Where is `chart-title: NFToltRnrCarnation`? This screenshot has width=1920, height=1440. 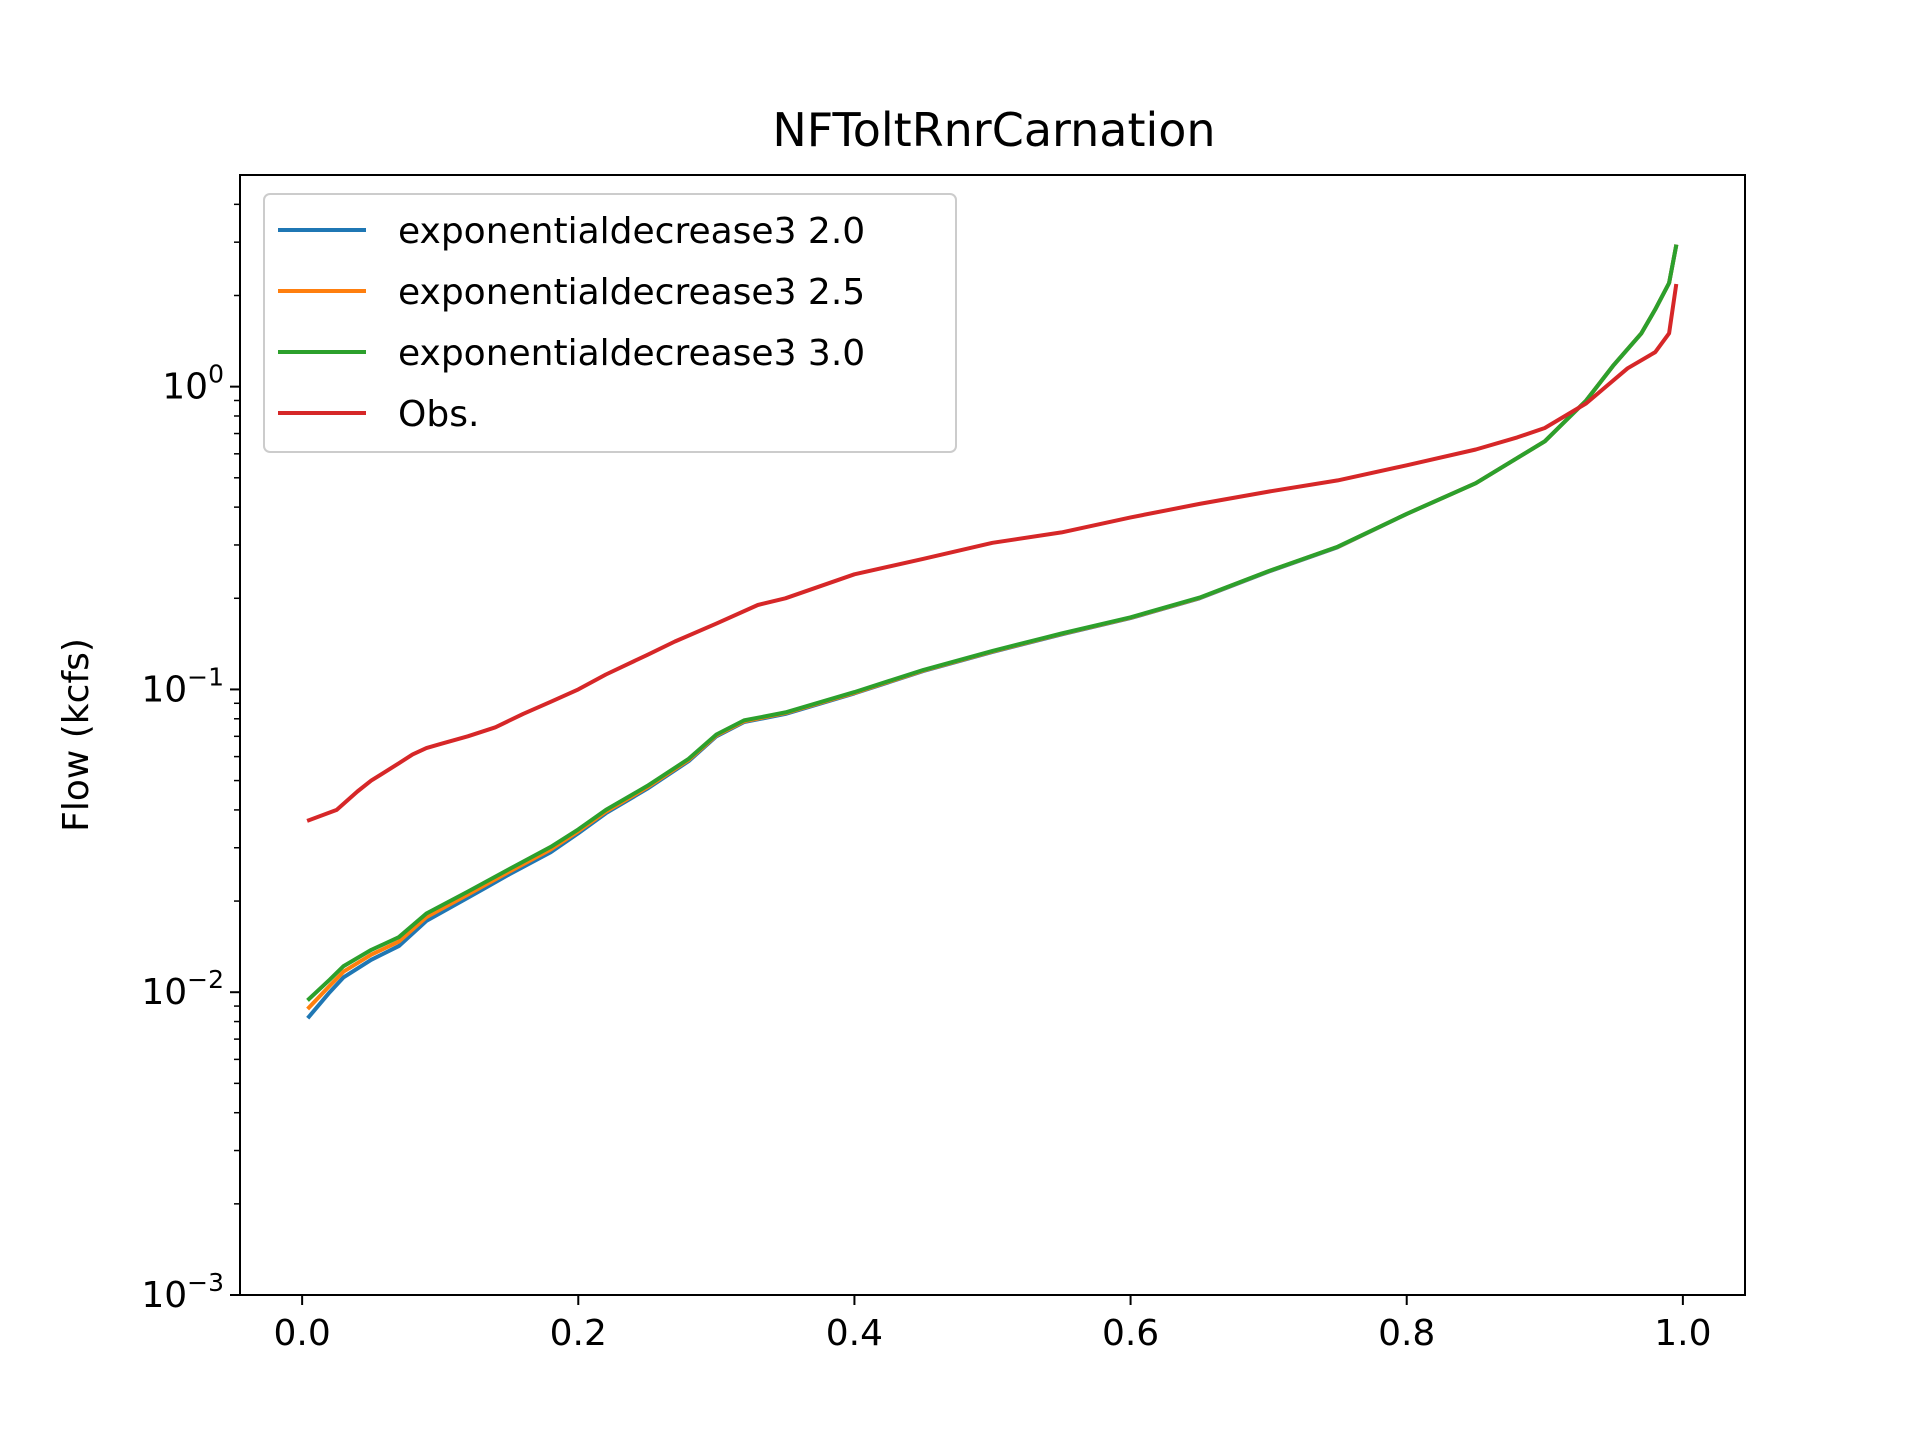 chart-title: NFToltRnrCarnation is located at coordinates (993, 130).